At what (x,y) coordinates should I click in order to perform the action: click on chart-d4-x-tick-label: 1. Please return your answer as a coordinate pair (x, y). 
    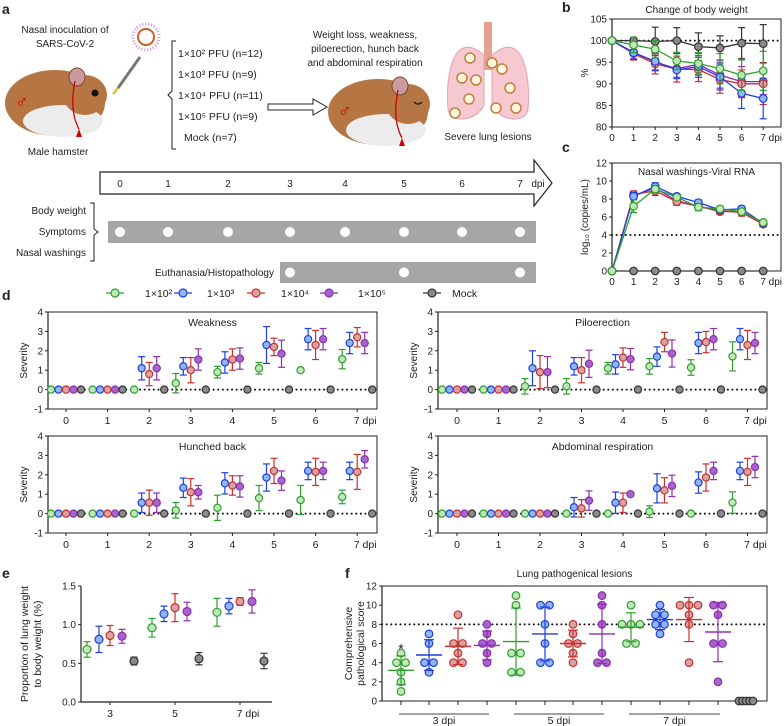
    Looking at the image, I should click on (499, 545).